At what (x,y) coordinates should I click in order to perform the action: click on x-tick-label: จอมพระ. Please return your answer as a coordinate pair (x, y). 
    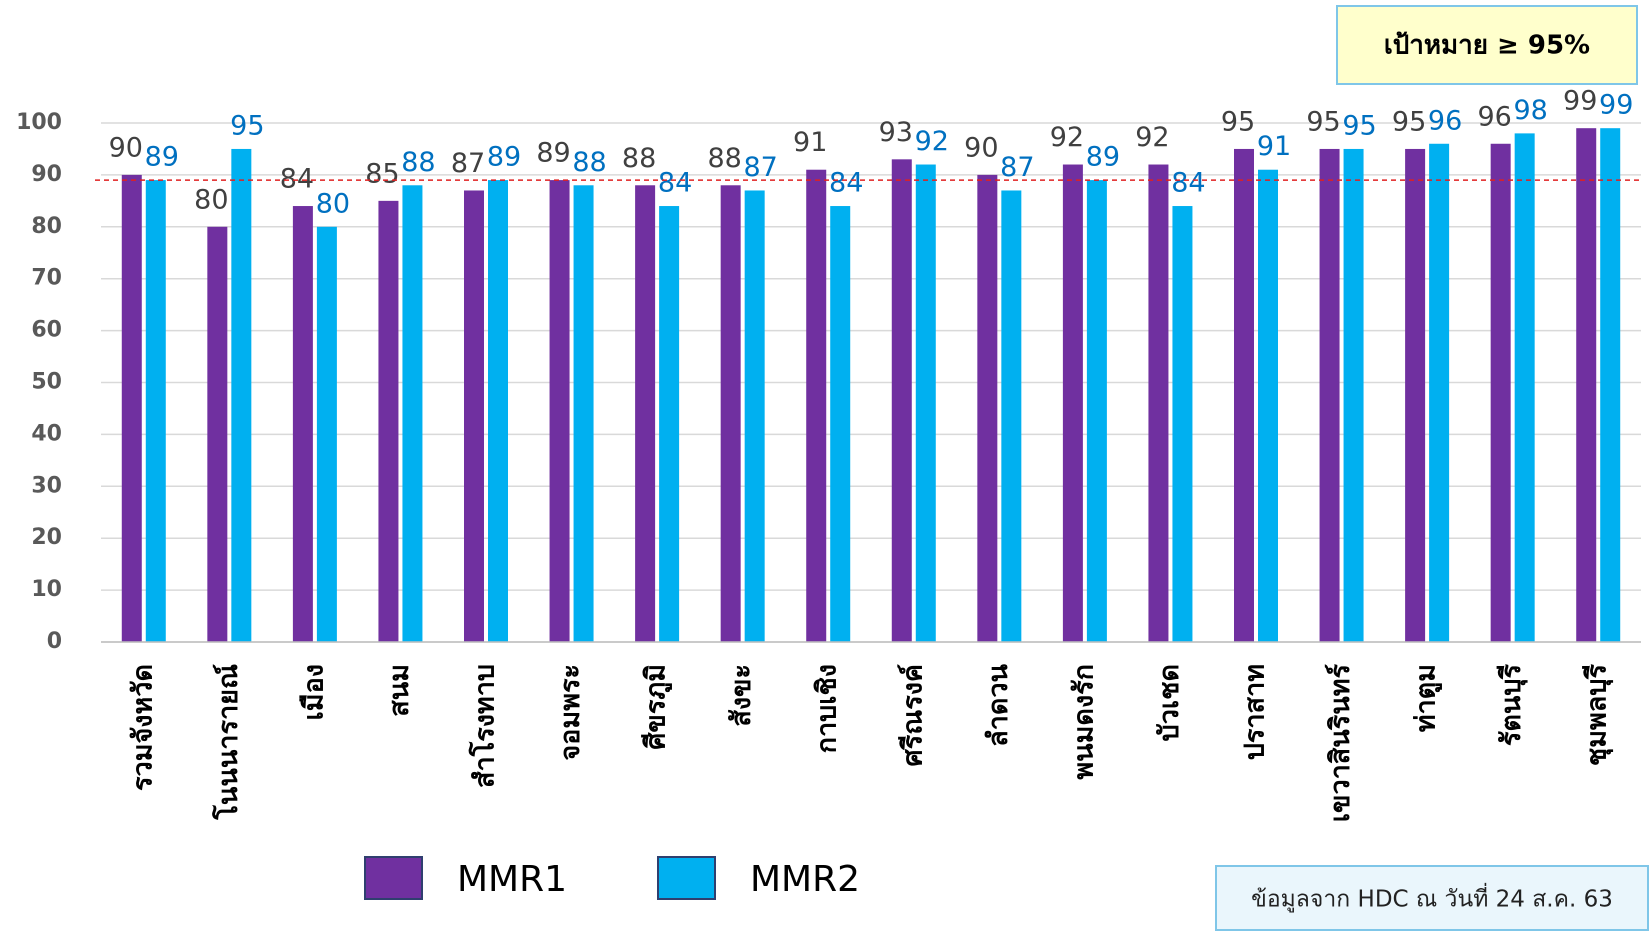
    Looking at the image, I should click on (570, 712).